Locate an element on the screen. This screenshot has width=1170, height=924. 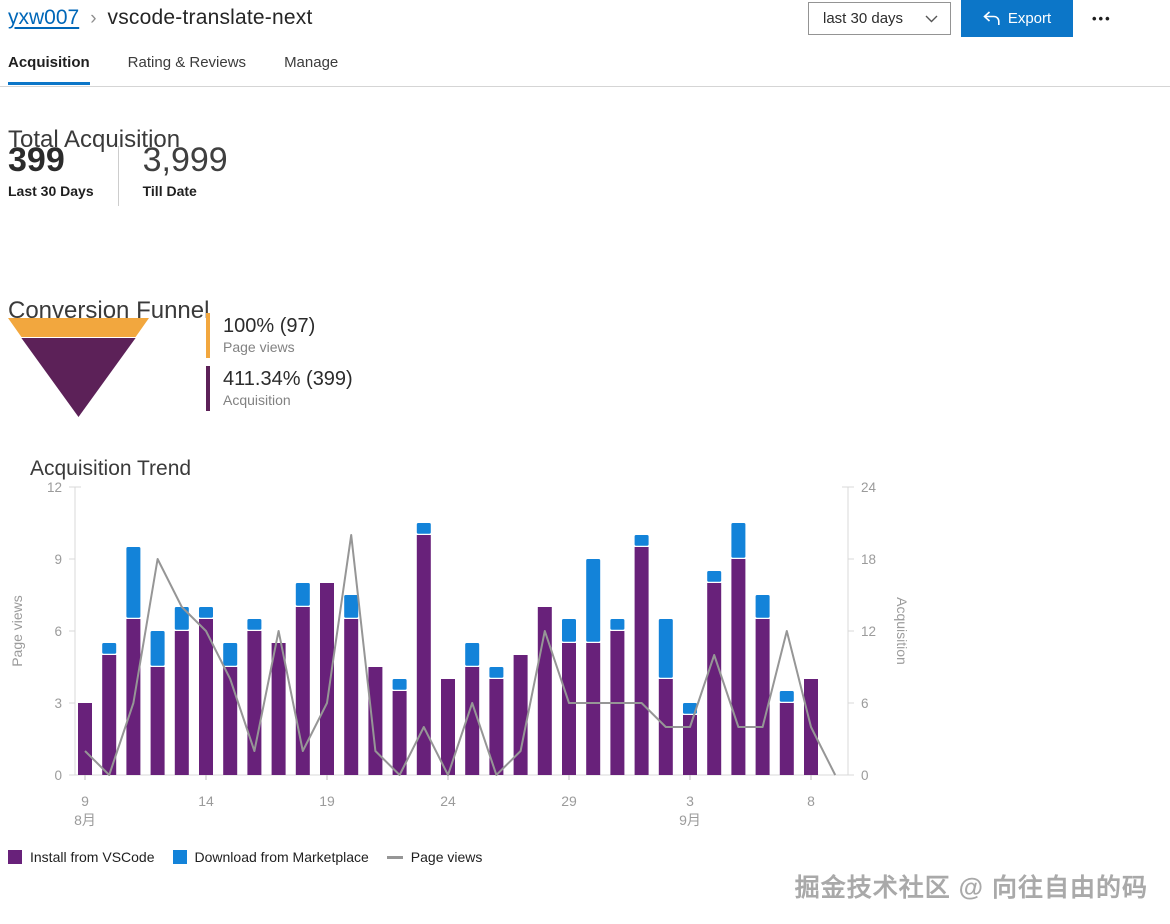
export-button: Export is located at coordinates (1017, 18).